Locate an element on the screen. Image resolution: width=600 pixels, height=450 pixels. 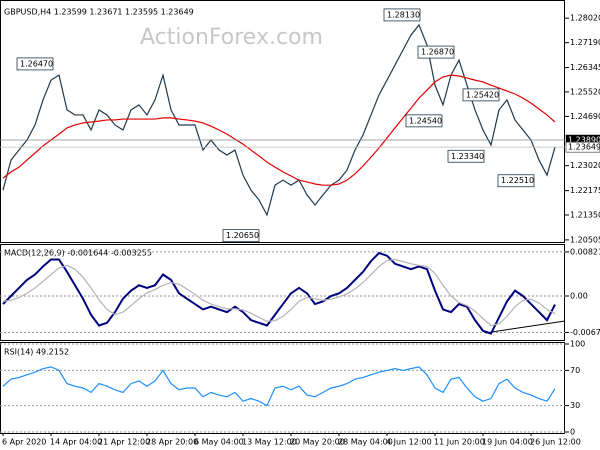
x-tick-label: 28 May 04:00 is located at coordinates (365, 442).